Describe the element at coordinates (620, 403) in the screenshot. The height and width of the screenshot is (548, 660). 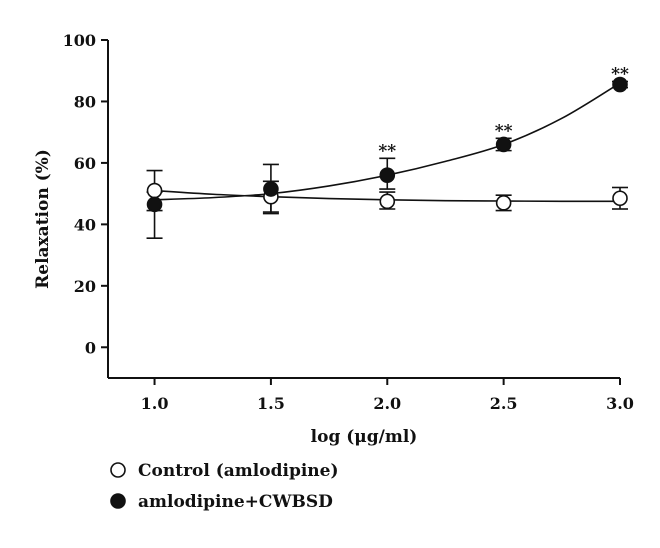
I see `x-tick-label: 3.0` at that location.